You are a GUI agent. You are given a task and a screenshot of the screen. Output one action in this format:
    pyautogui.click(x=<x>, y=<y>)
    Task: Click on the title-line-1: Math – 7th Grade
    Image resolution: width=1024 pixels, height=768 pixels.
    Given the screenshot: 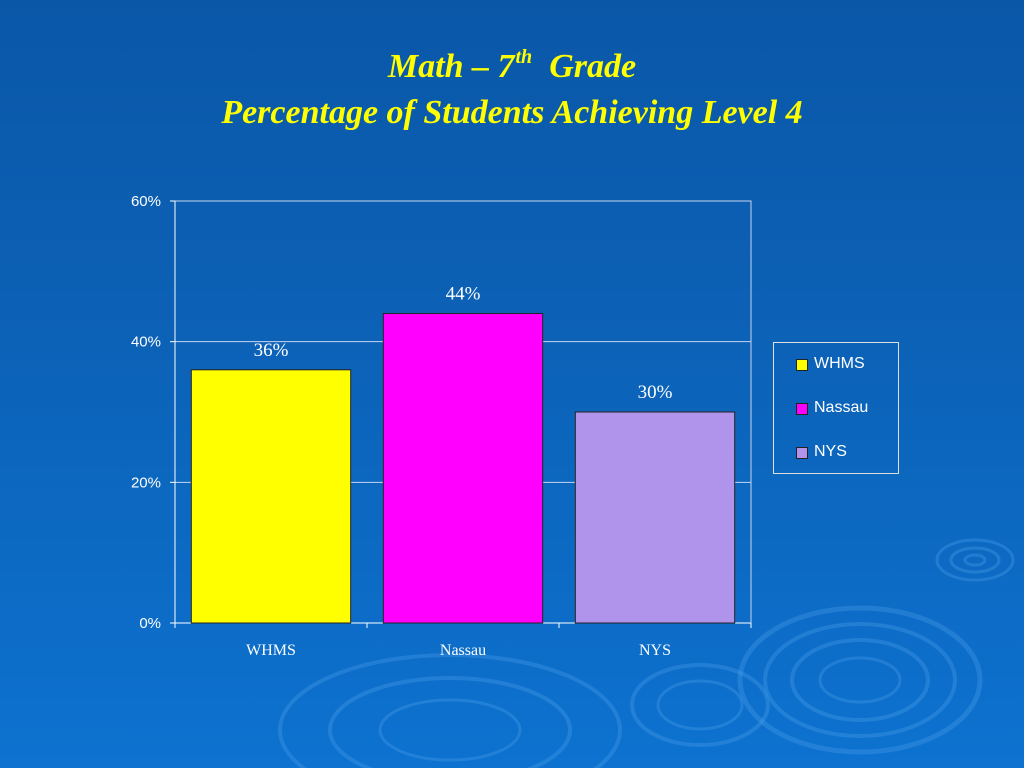 What is the action you would take?
    pyautogui.click(x=512, y=67)
    